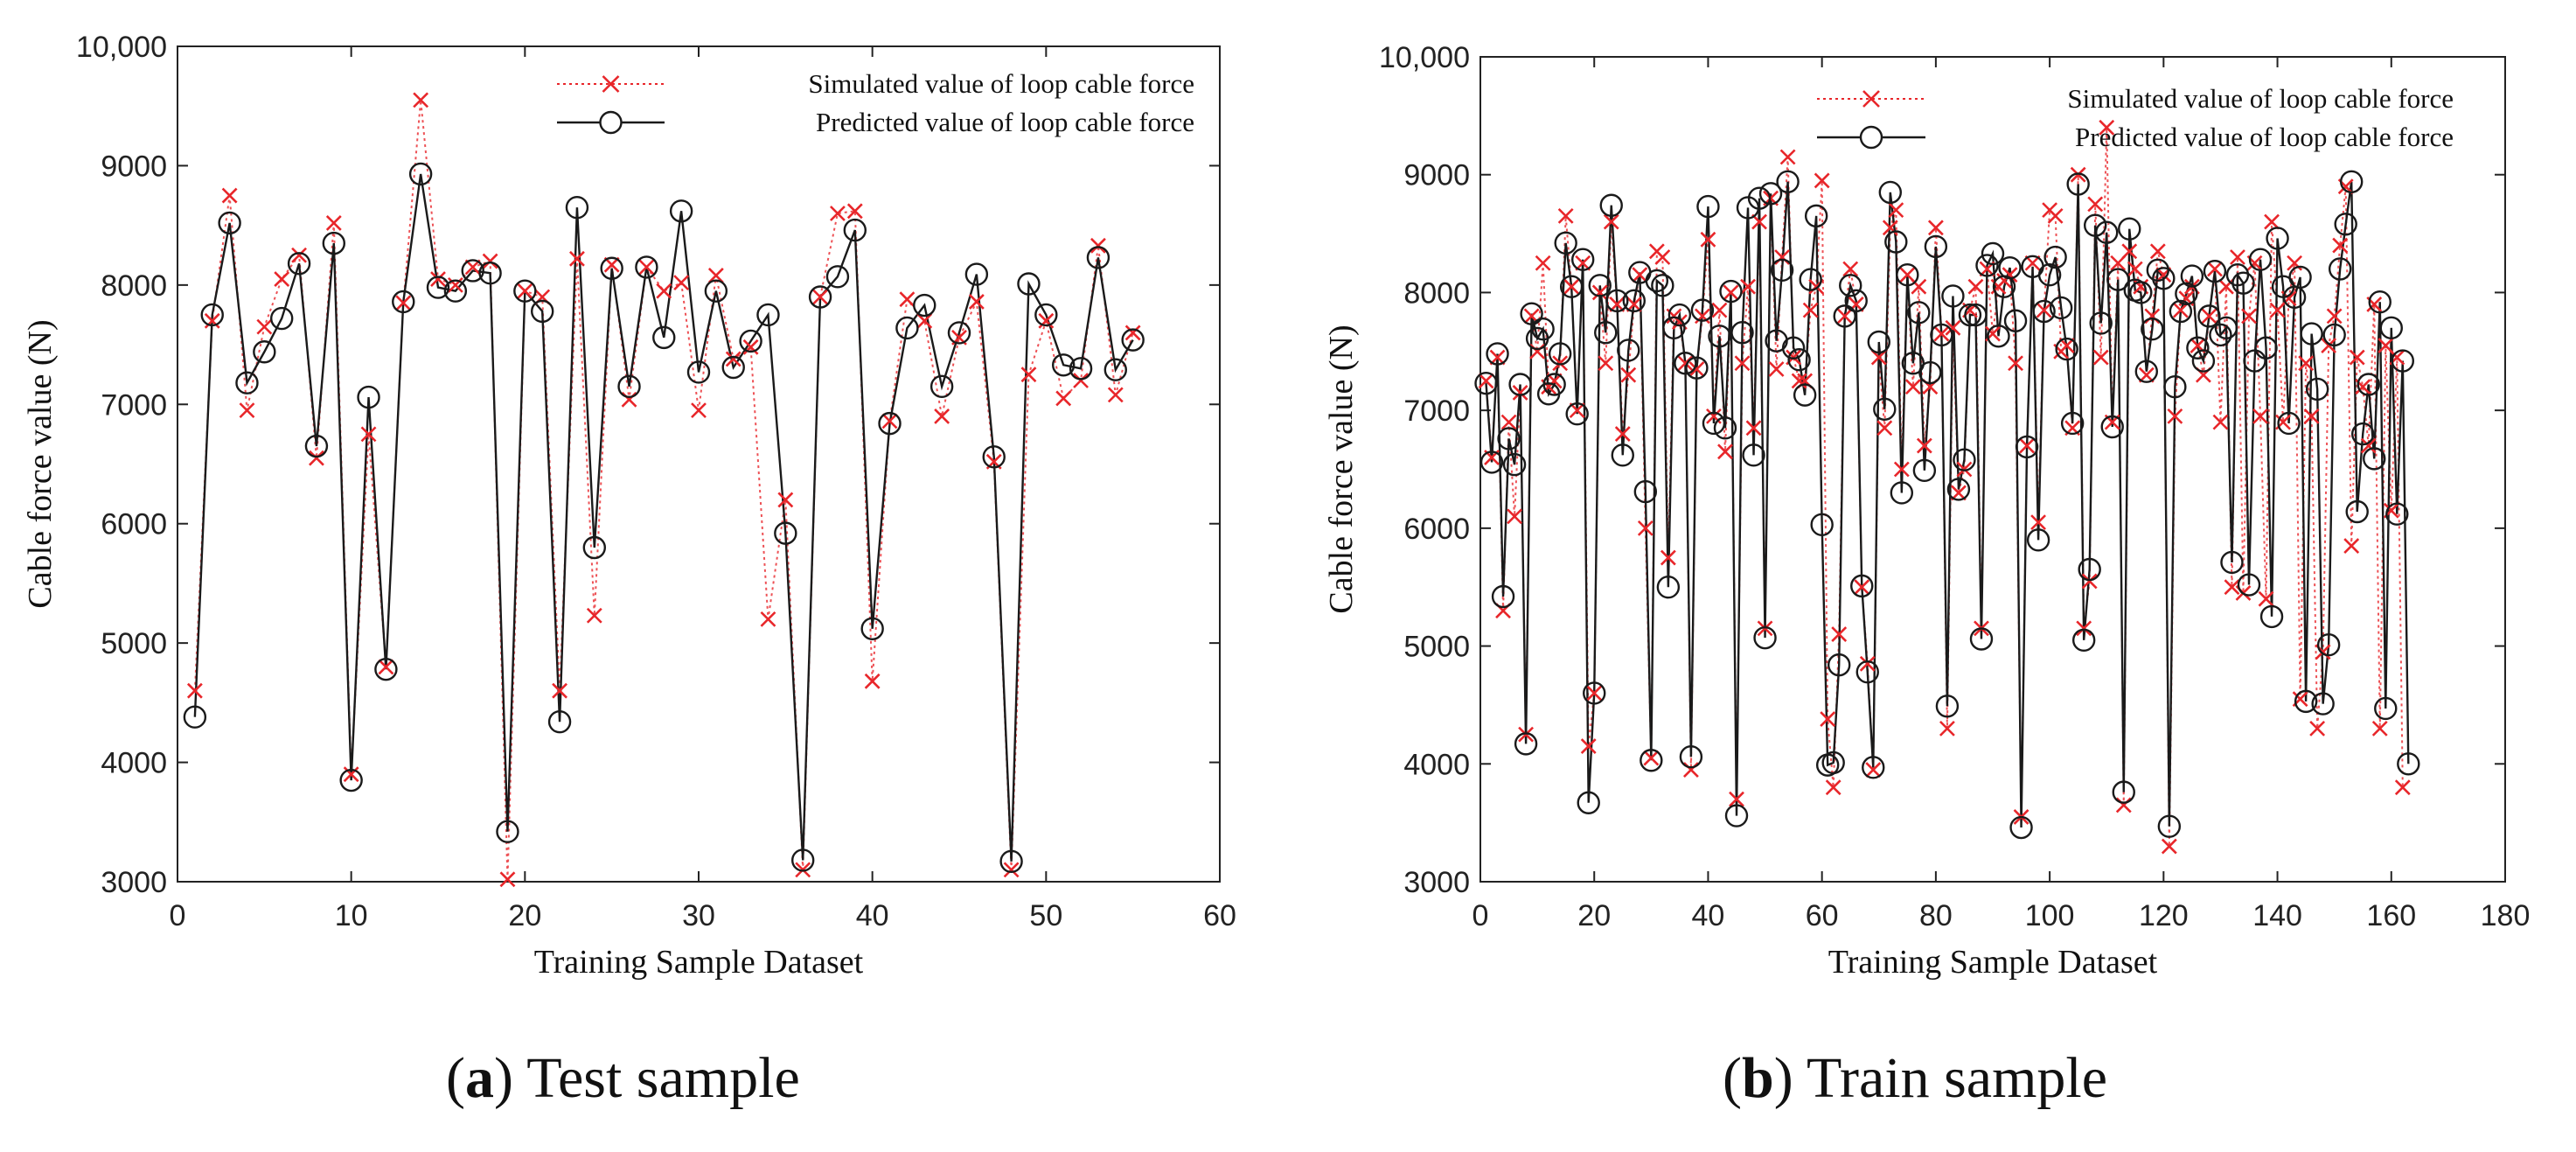 This screenshot has width=2576, height=1152. I want to click on legend-predicted-marker, so click(611, 123).